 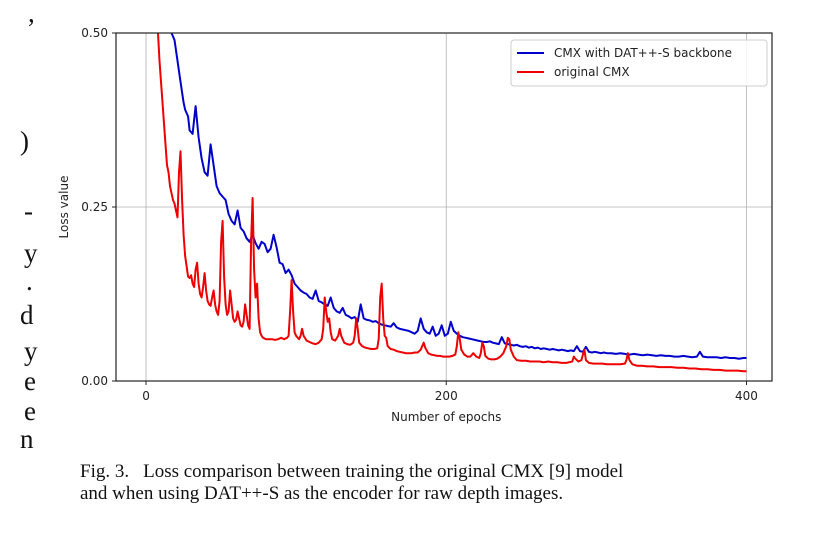 I want to click on text-fragment: -, so click(x=28, y=211).